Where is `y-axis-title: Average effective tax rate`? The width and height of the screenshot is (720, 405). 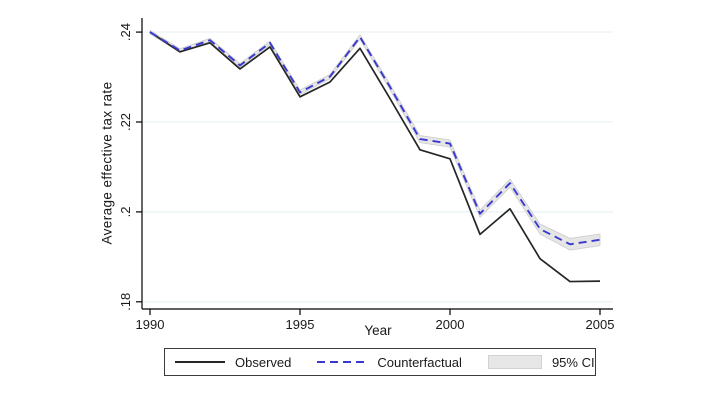
y-axis-title: Average effective tax rate is located at coordinates (107, 163).